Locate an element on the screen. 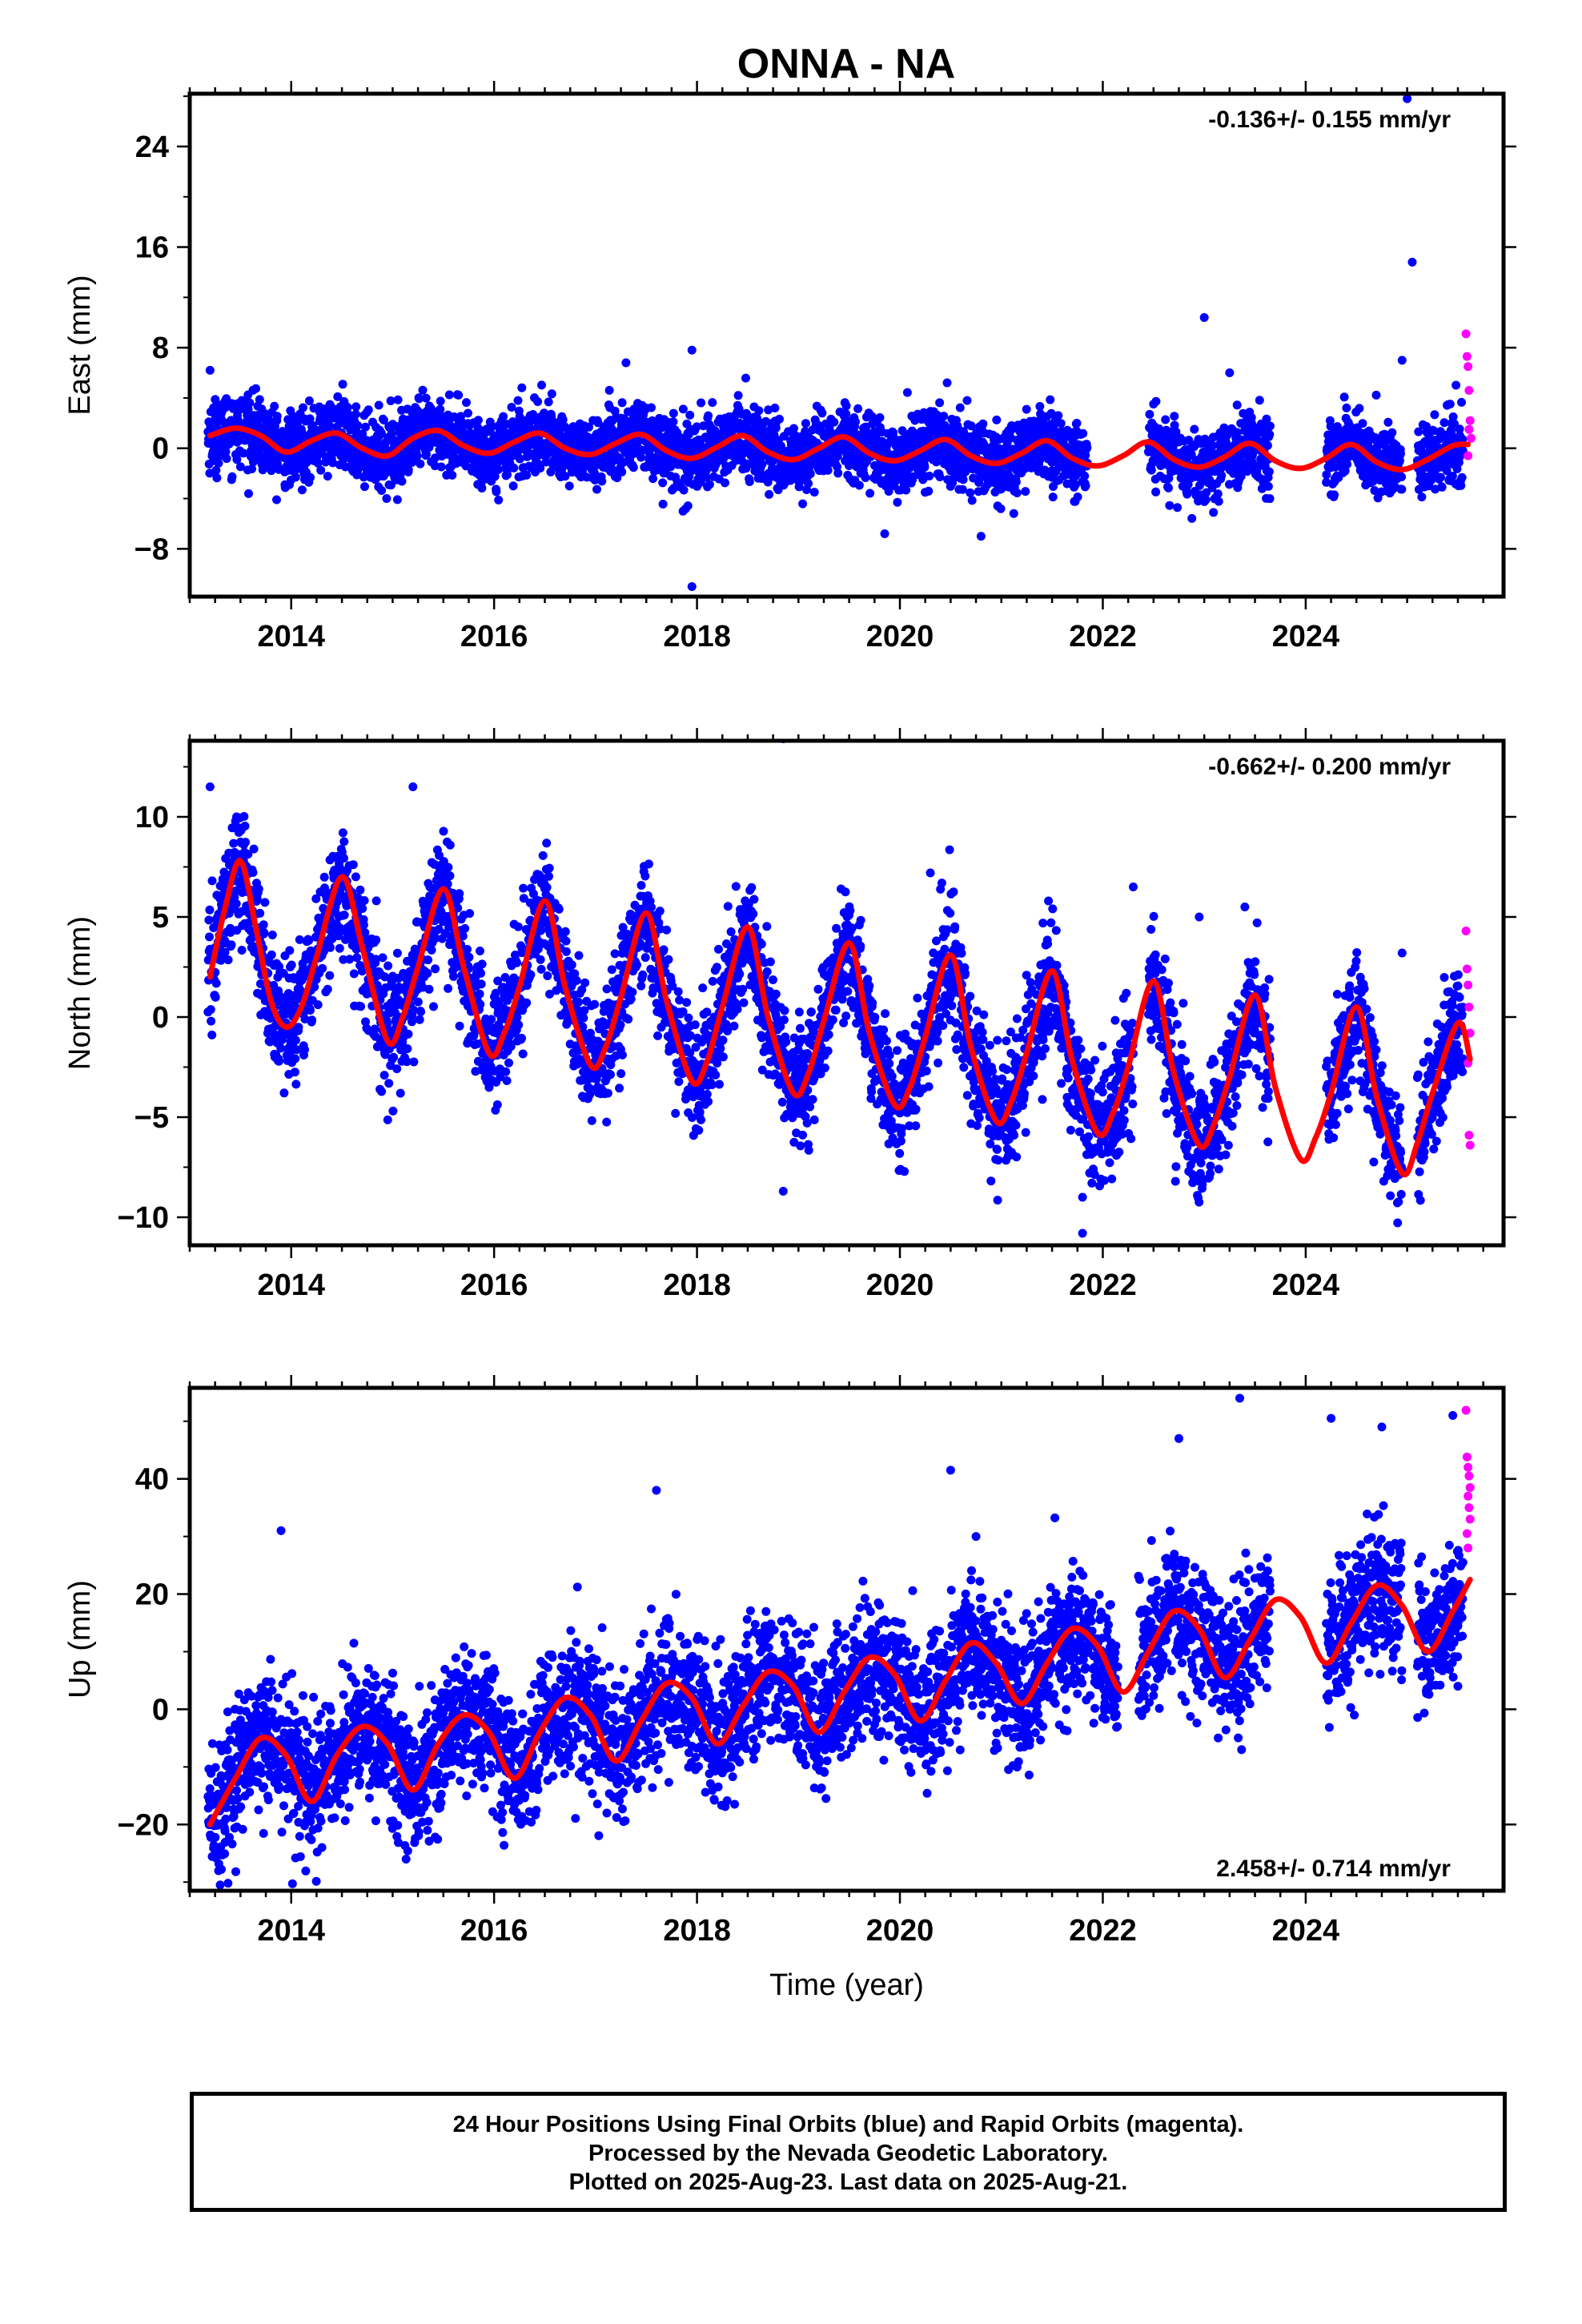  y-tick-label: 10 is located at coordinates (152, 817).